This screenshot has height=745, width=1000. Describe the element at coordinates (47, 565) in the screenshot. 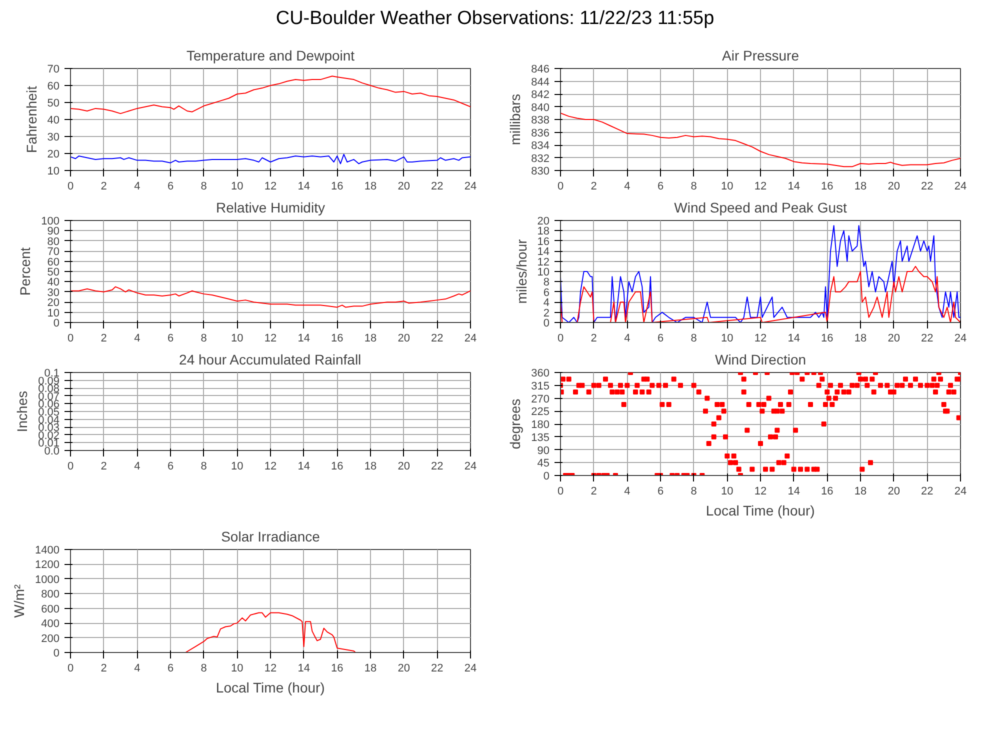

I see `y-tick-label: 1200` at that location.